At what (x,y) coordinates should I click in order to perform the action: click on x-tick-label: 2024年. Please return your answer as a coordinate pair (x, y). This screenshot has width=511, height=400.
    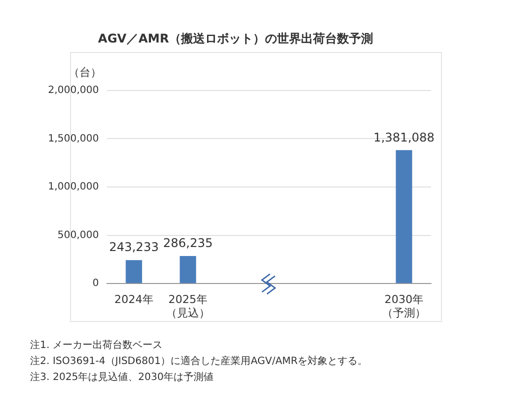
    Looking at the image, I should click on (134, 299).